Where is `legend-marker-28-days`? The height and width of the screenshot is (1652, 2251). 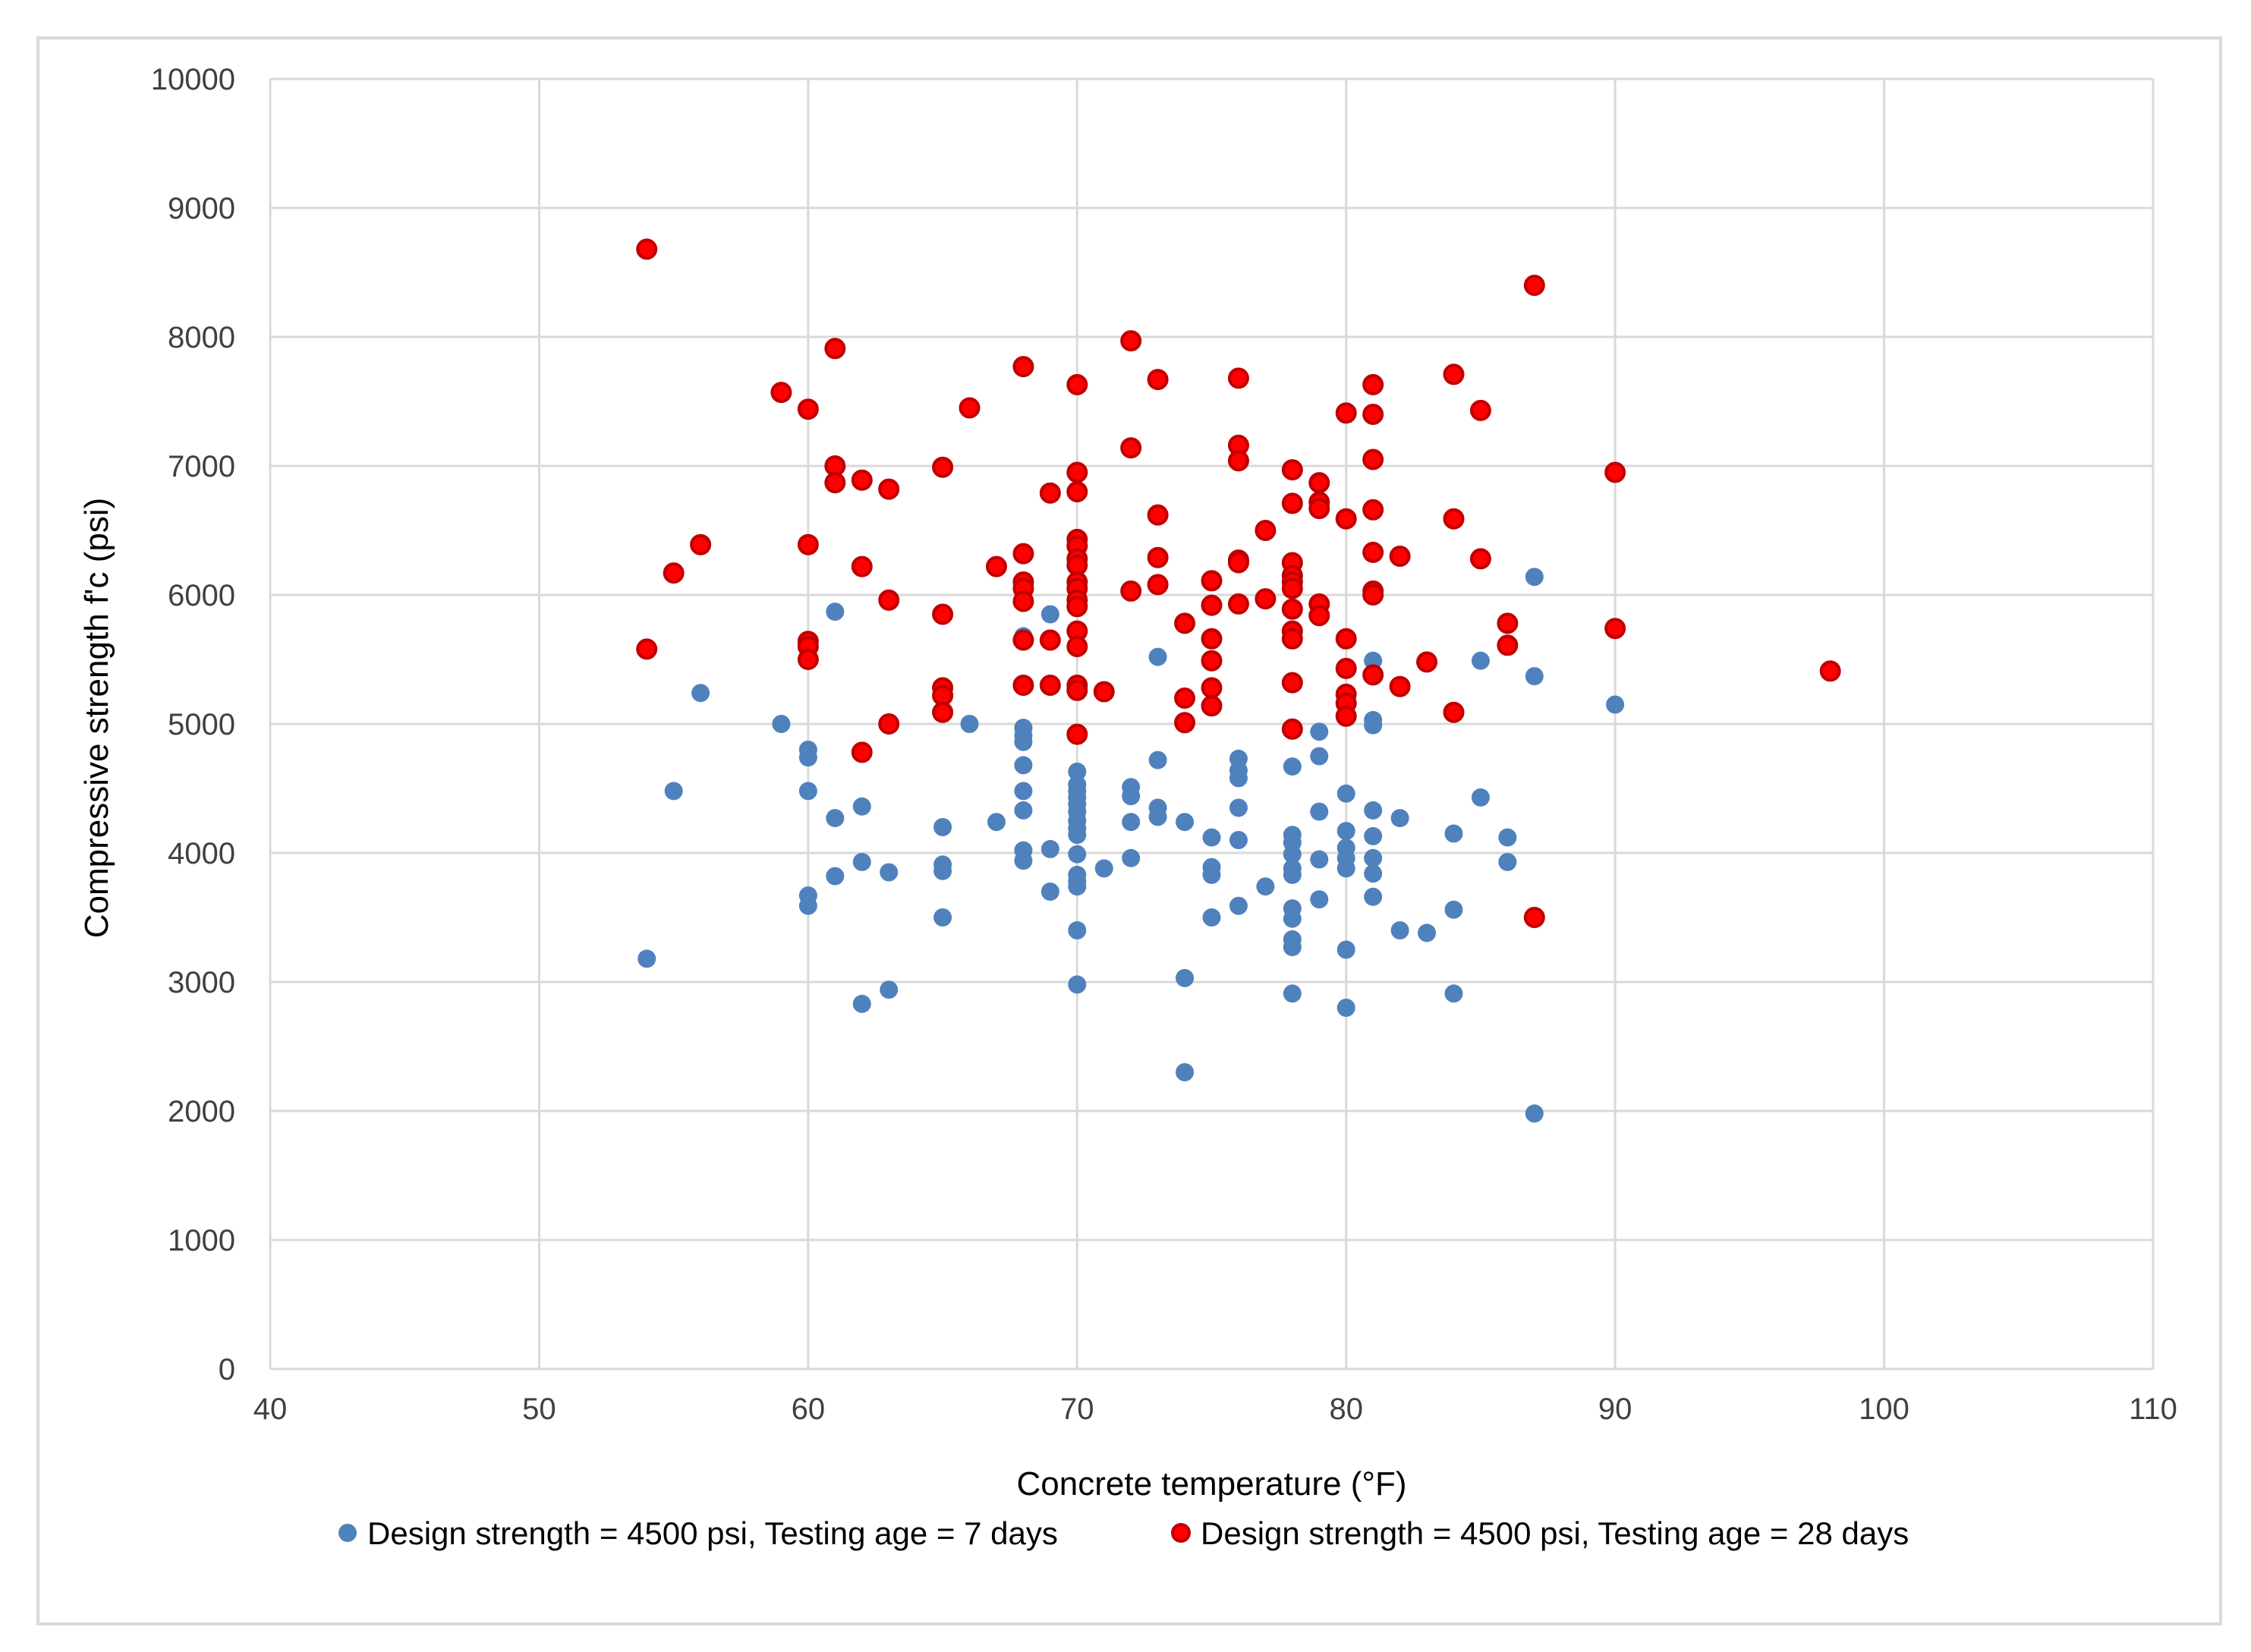
legend-marker-28-days is located at coordinates (1181, 1533).